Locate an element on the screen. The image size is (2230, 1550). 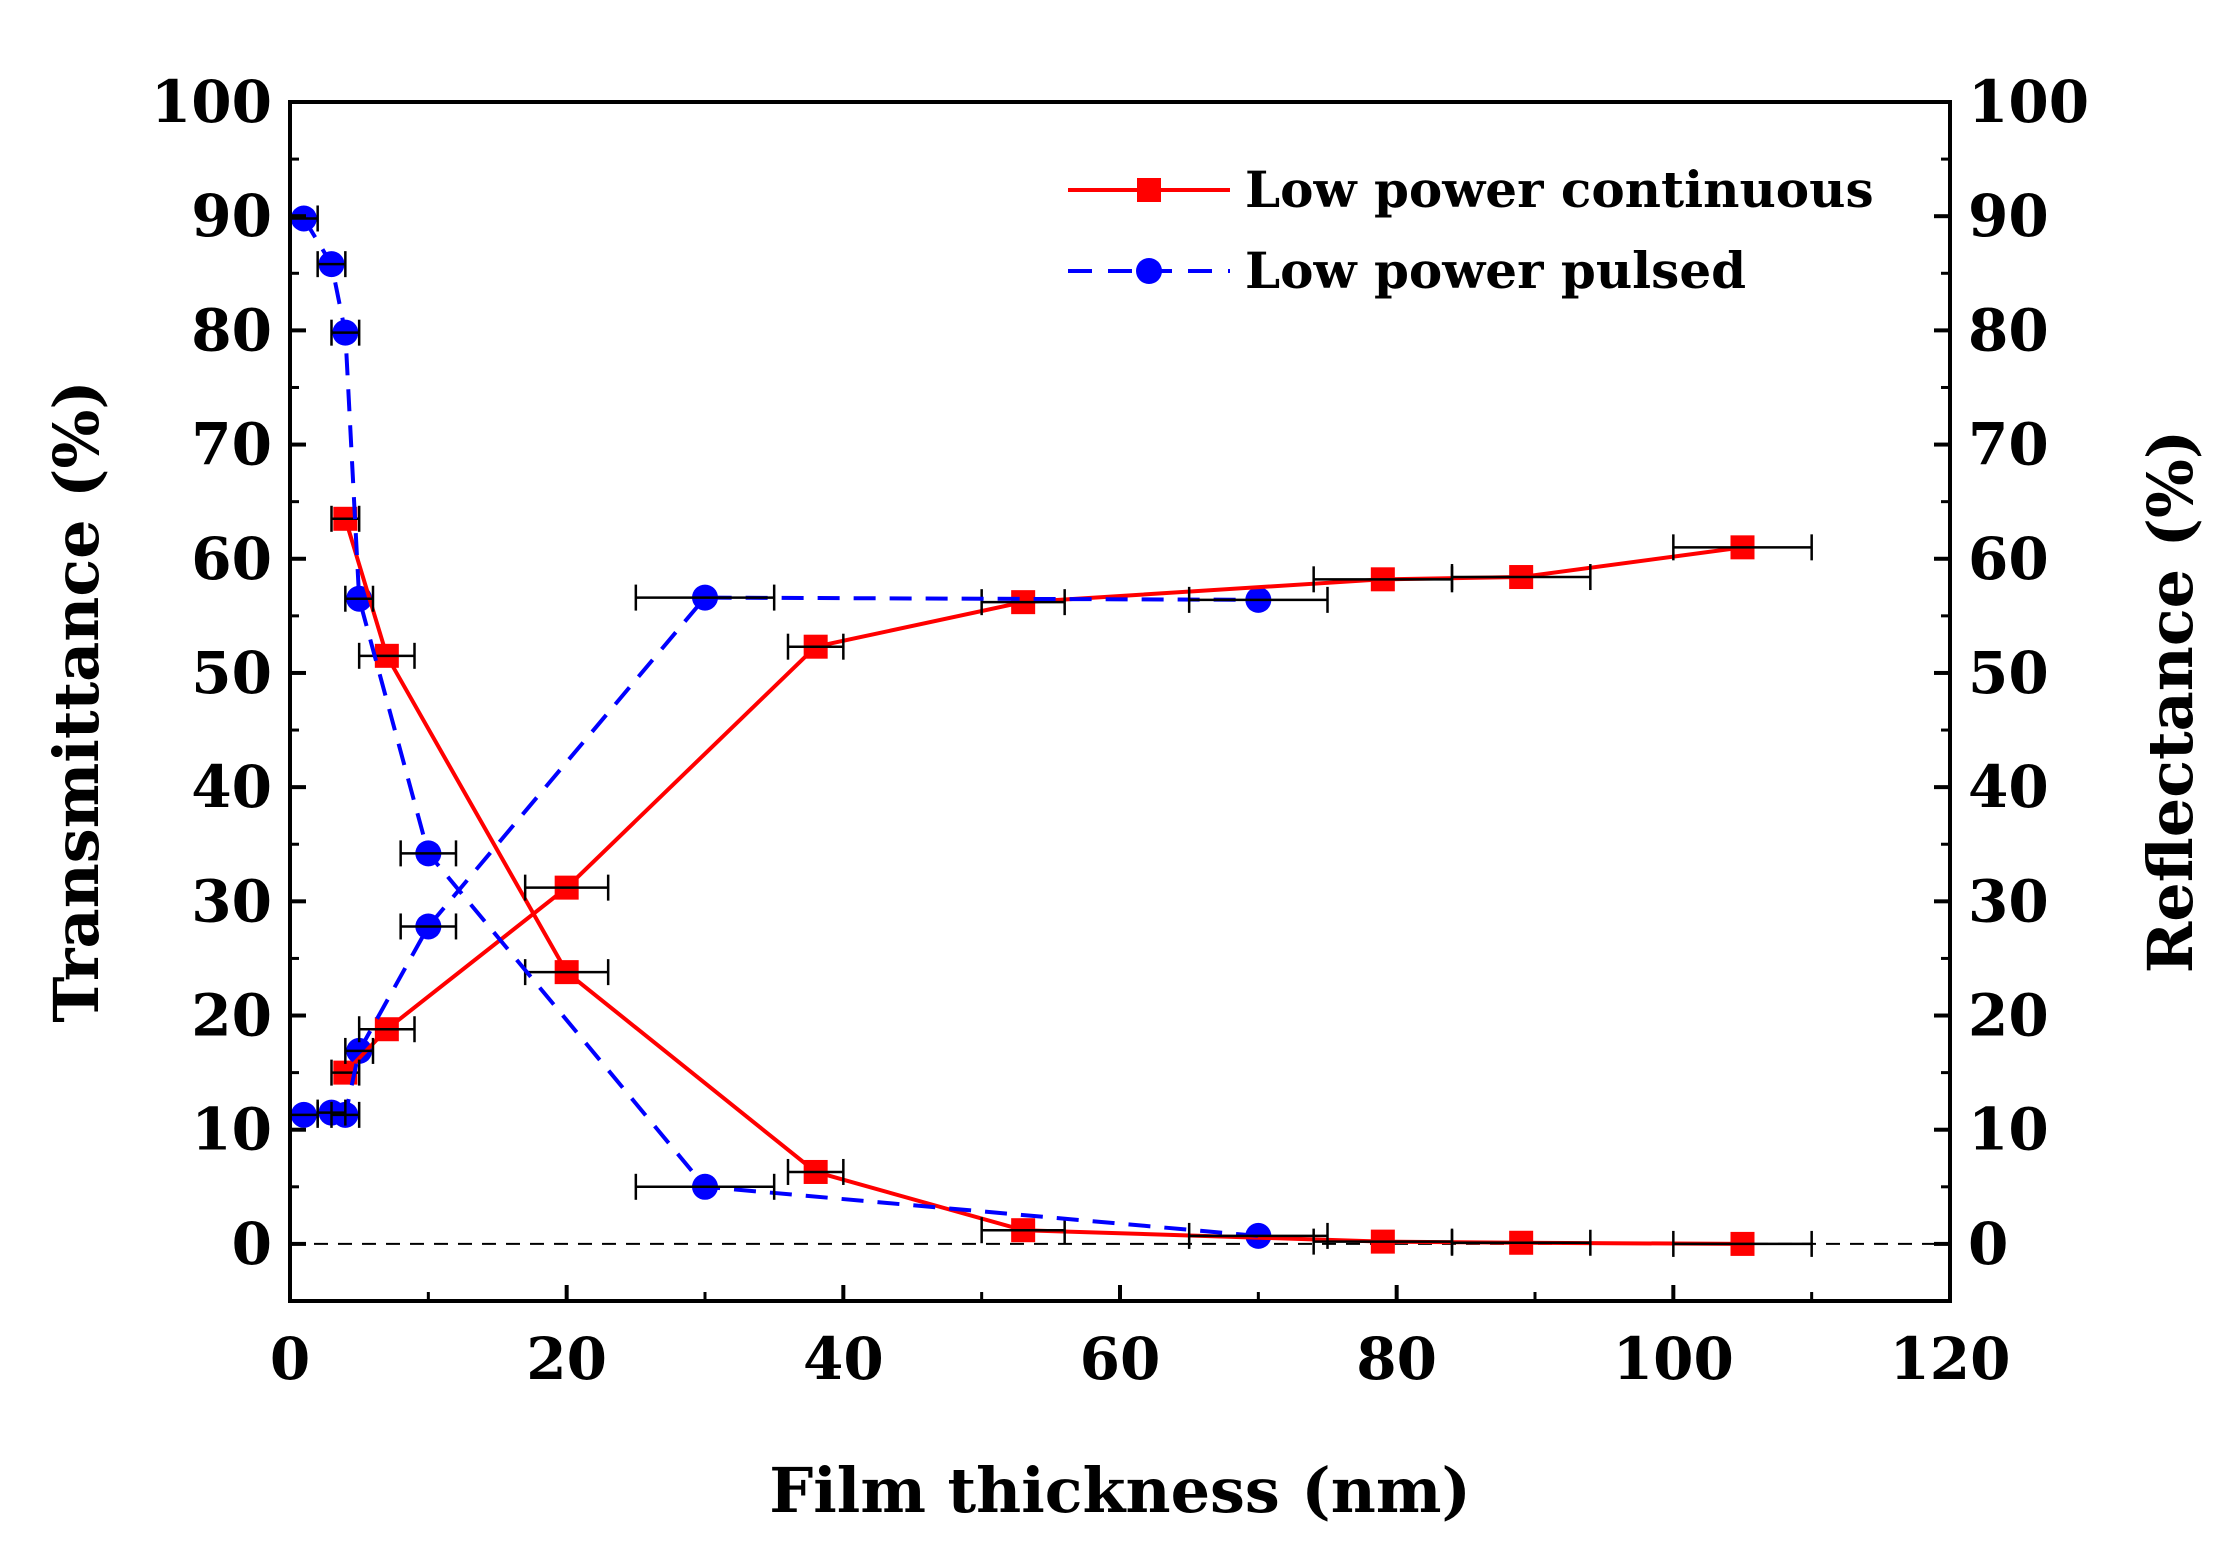
y-right-tick-label: 80 is located at coordinates (2008, 330).